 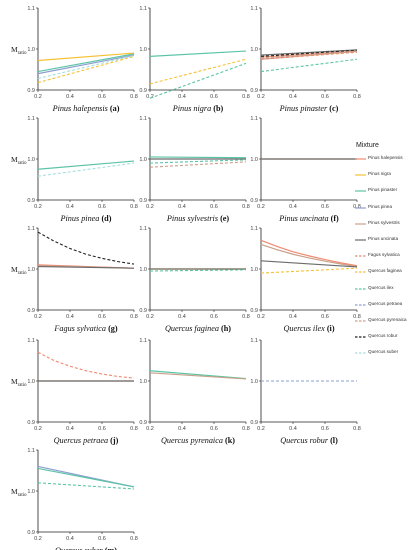 What do you see at coordinates (198, 328) in the screenshot?
I see `panel-title: Quercus faginea (h)` at bounding box center [198, 328].